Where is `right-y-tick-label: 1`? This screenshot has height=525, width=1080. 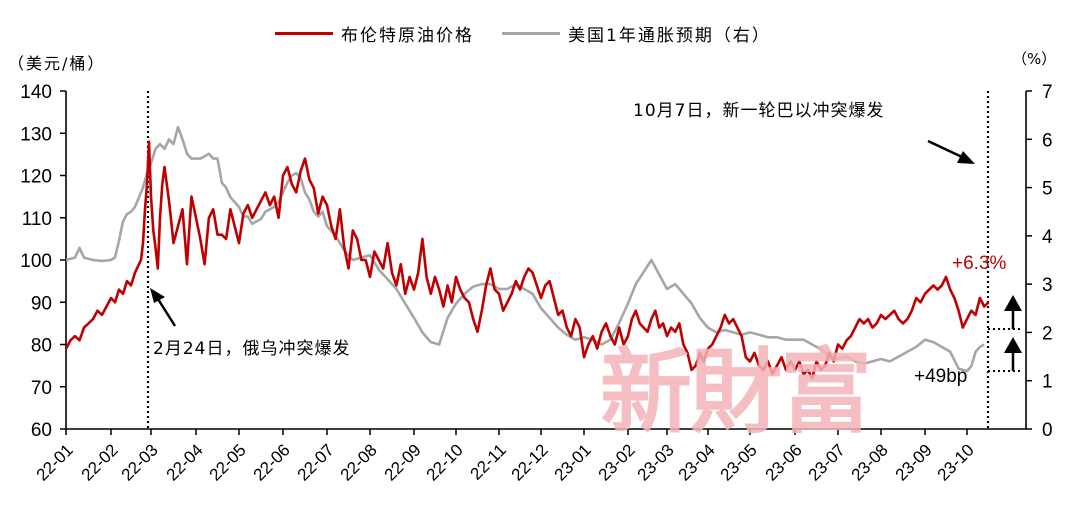 right-y-tick-label: 1 is located at coordinates (1047, 382).